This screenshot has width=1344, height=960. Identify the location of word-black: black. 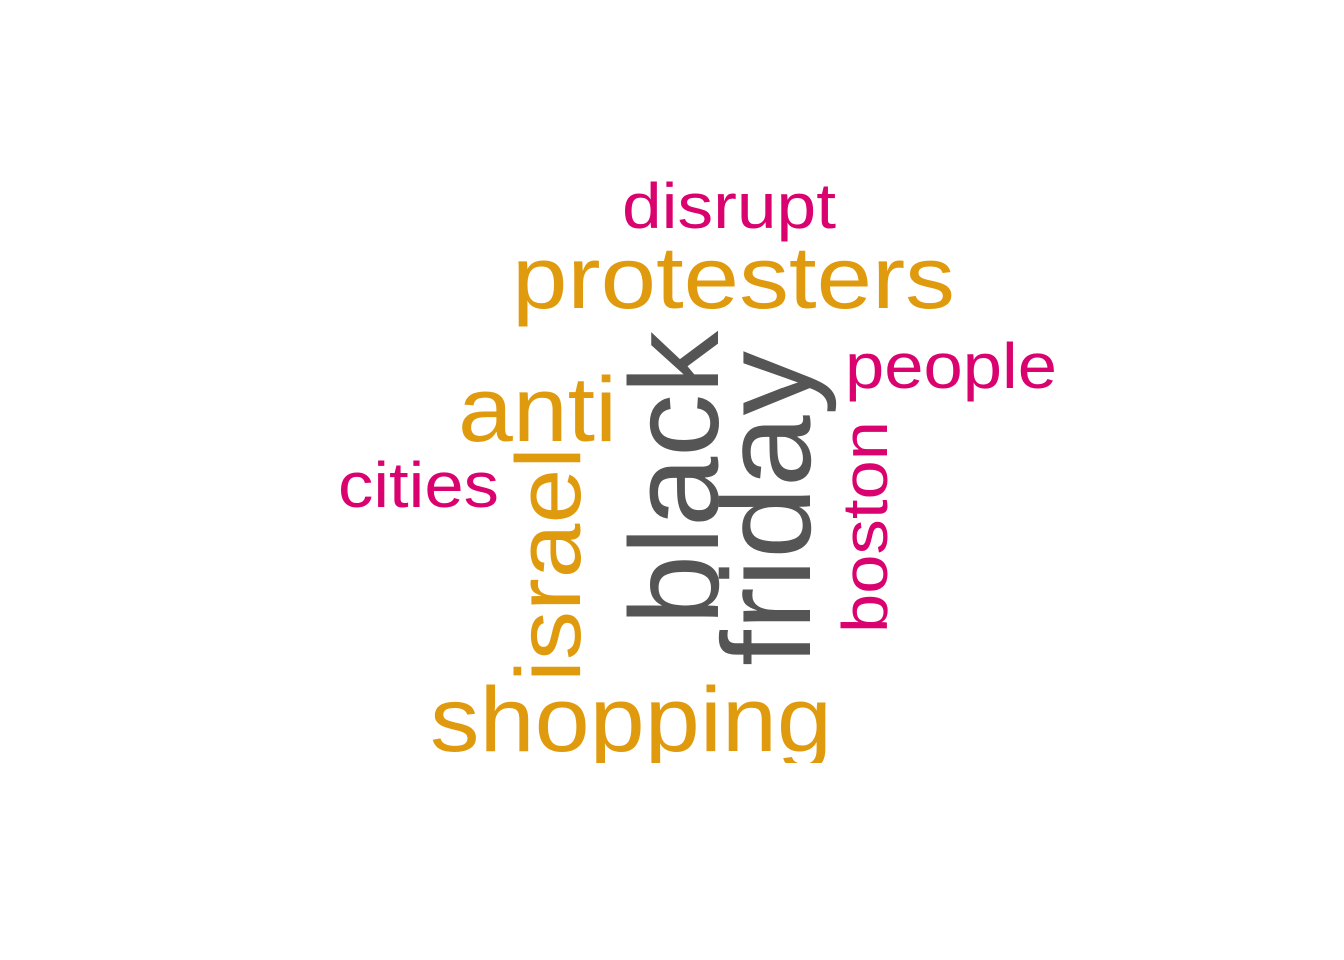
(674, 477).